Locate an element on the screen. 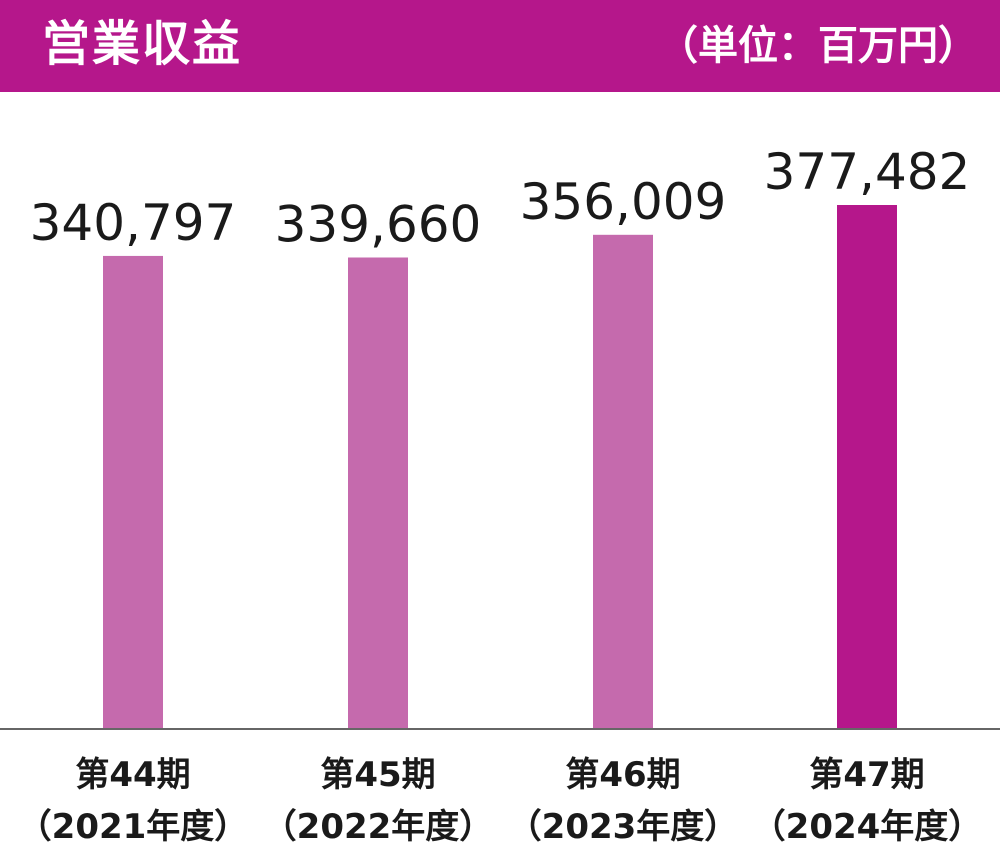 Image resolution: width=1000 pixels, height=847 pixels. category-period-1: 第44期 is located at coordinates (132, 775).